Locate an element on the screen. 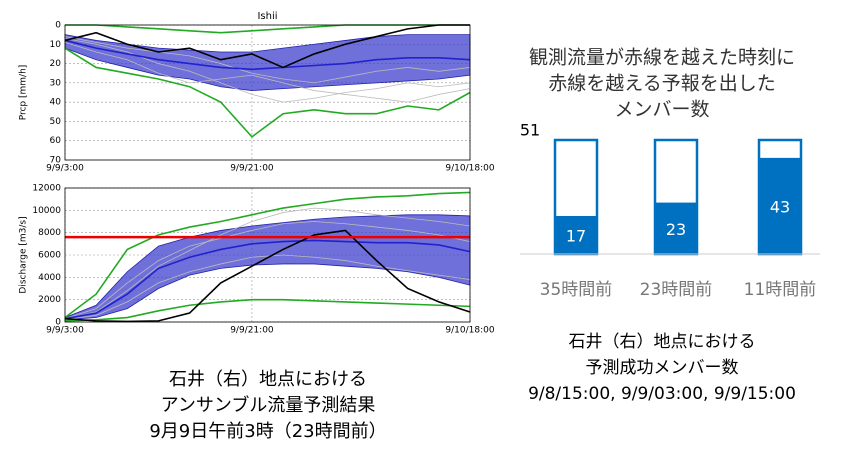  value-label: 17 is located at coordinates (576, 236).